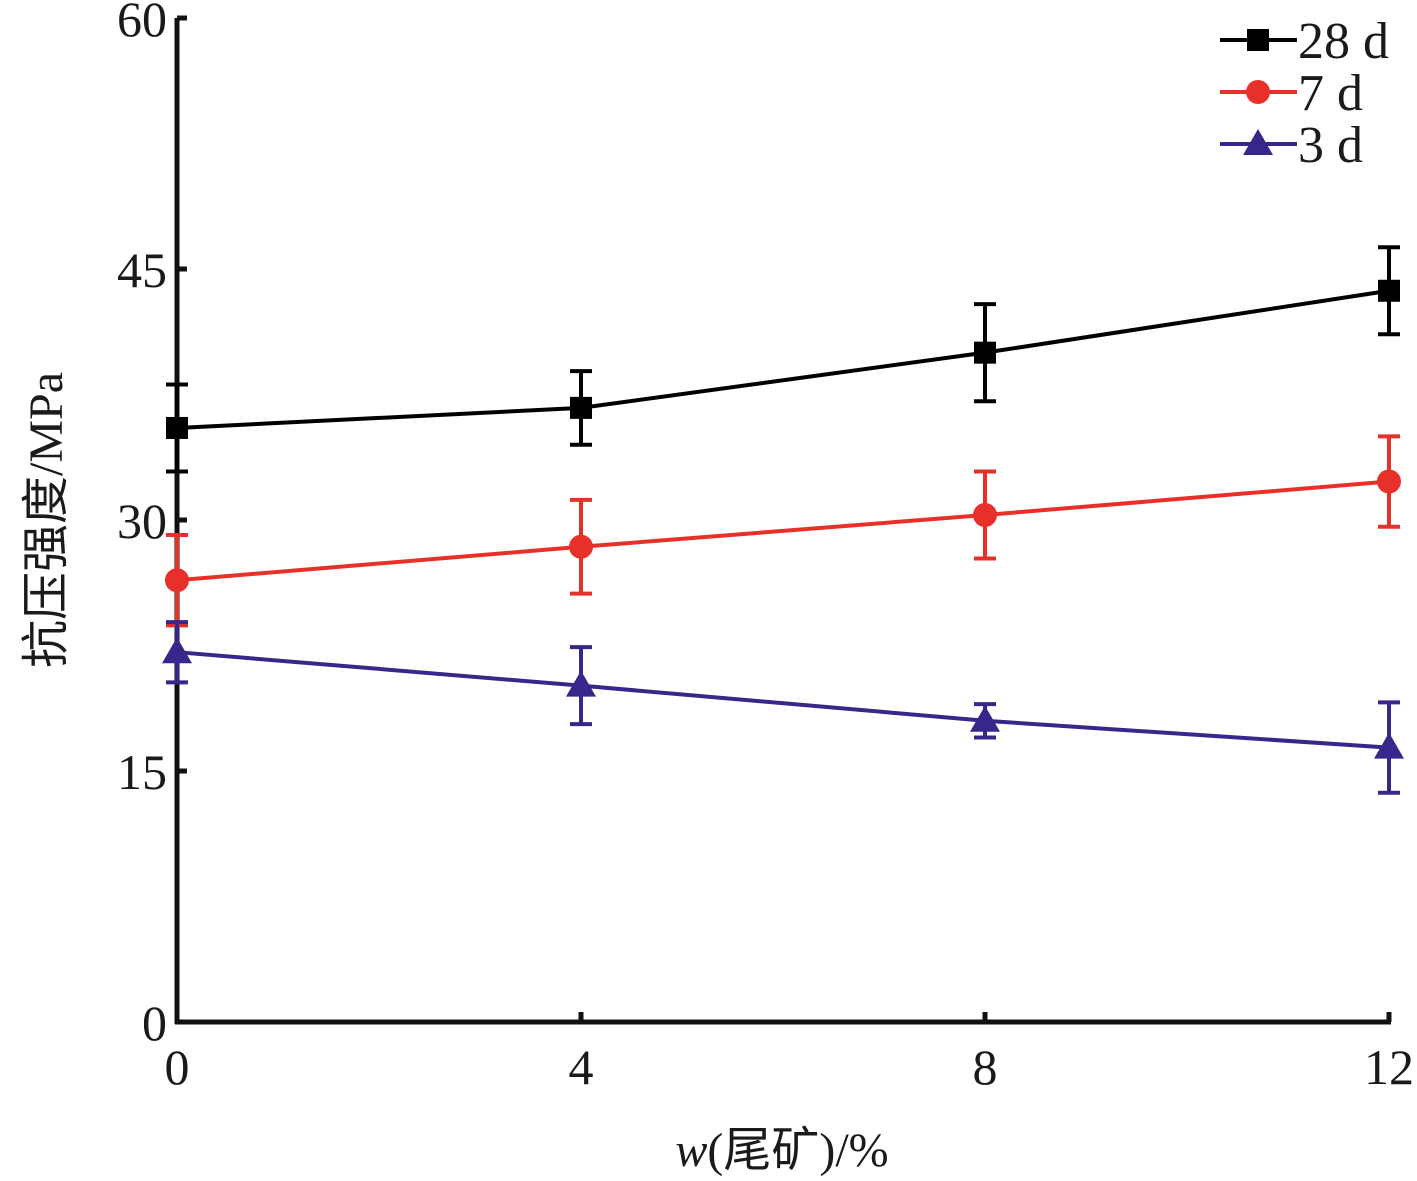 Image resolution: width=1417 pixels, height=1181 pixels. What do you see at coordinates (797, 1150) in the screenshot?
I see `x-axis-title-unit: (尾矿)/%` at bounding box center [797, 1150].